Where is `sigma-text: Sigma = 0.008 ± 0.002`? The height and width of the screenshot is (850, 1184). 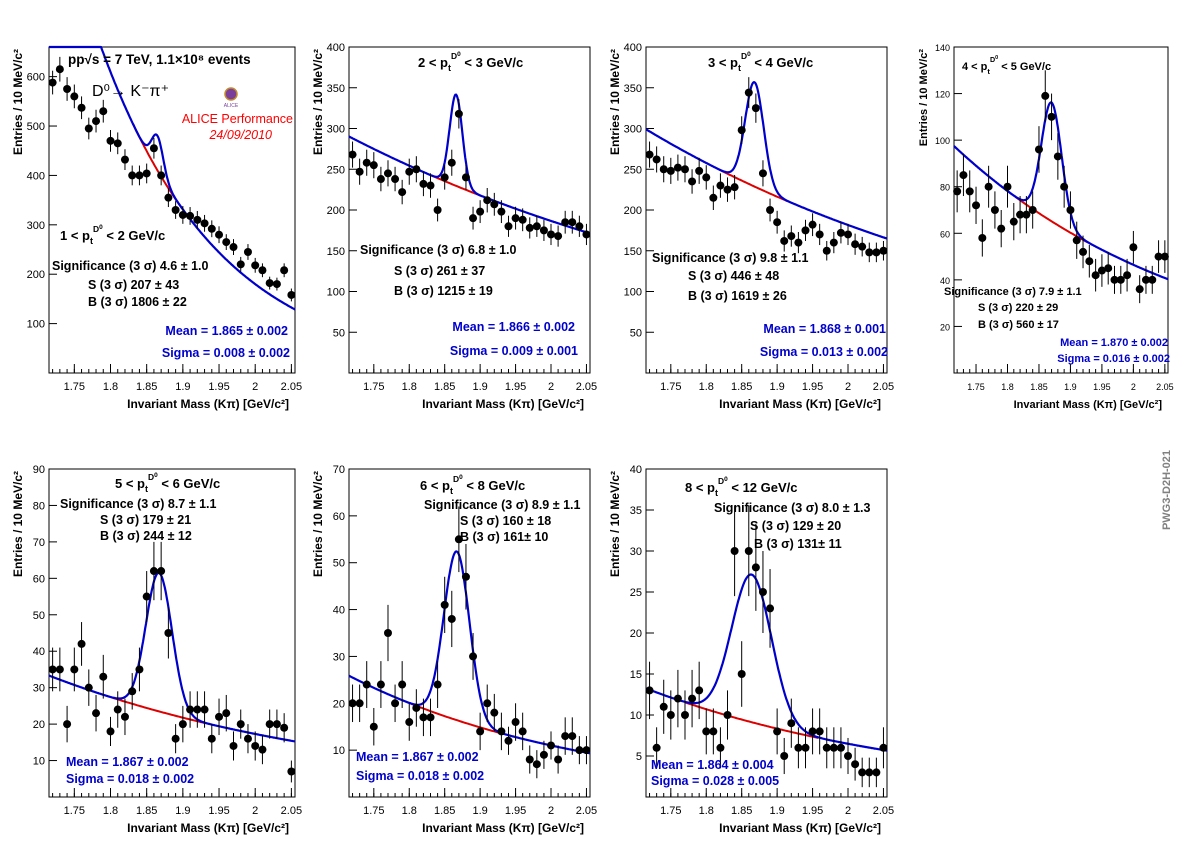
sigma-text: Sigma = 0.008 ± 0.002 is located at coordinates (226, 353).